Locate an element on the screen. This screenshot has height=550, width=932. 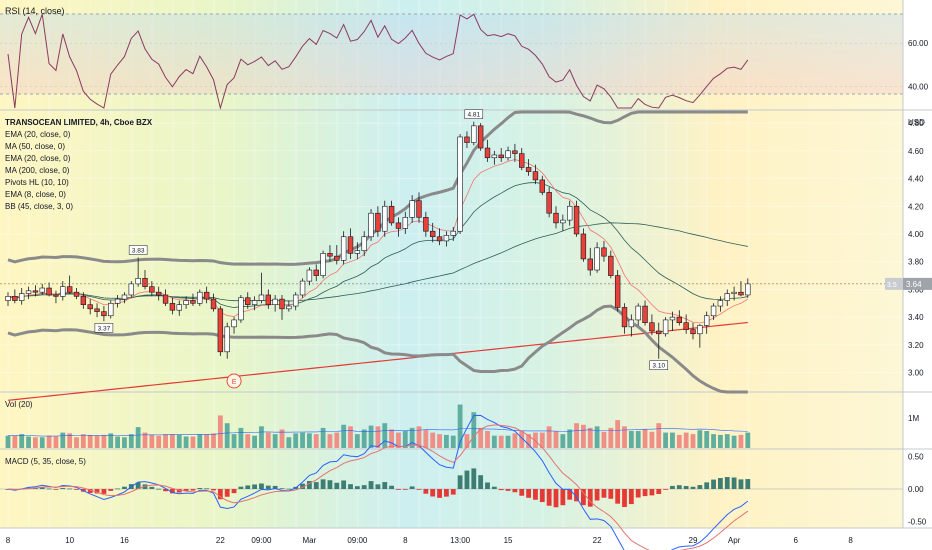
price-axis-background is located at coordinates (917, 275).